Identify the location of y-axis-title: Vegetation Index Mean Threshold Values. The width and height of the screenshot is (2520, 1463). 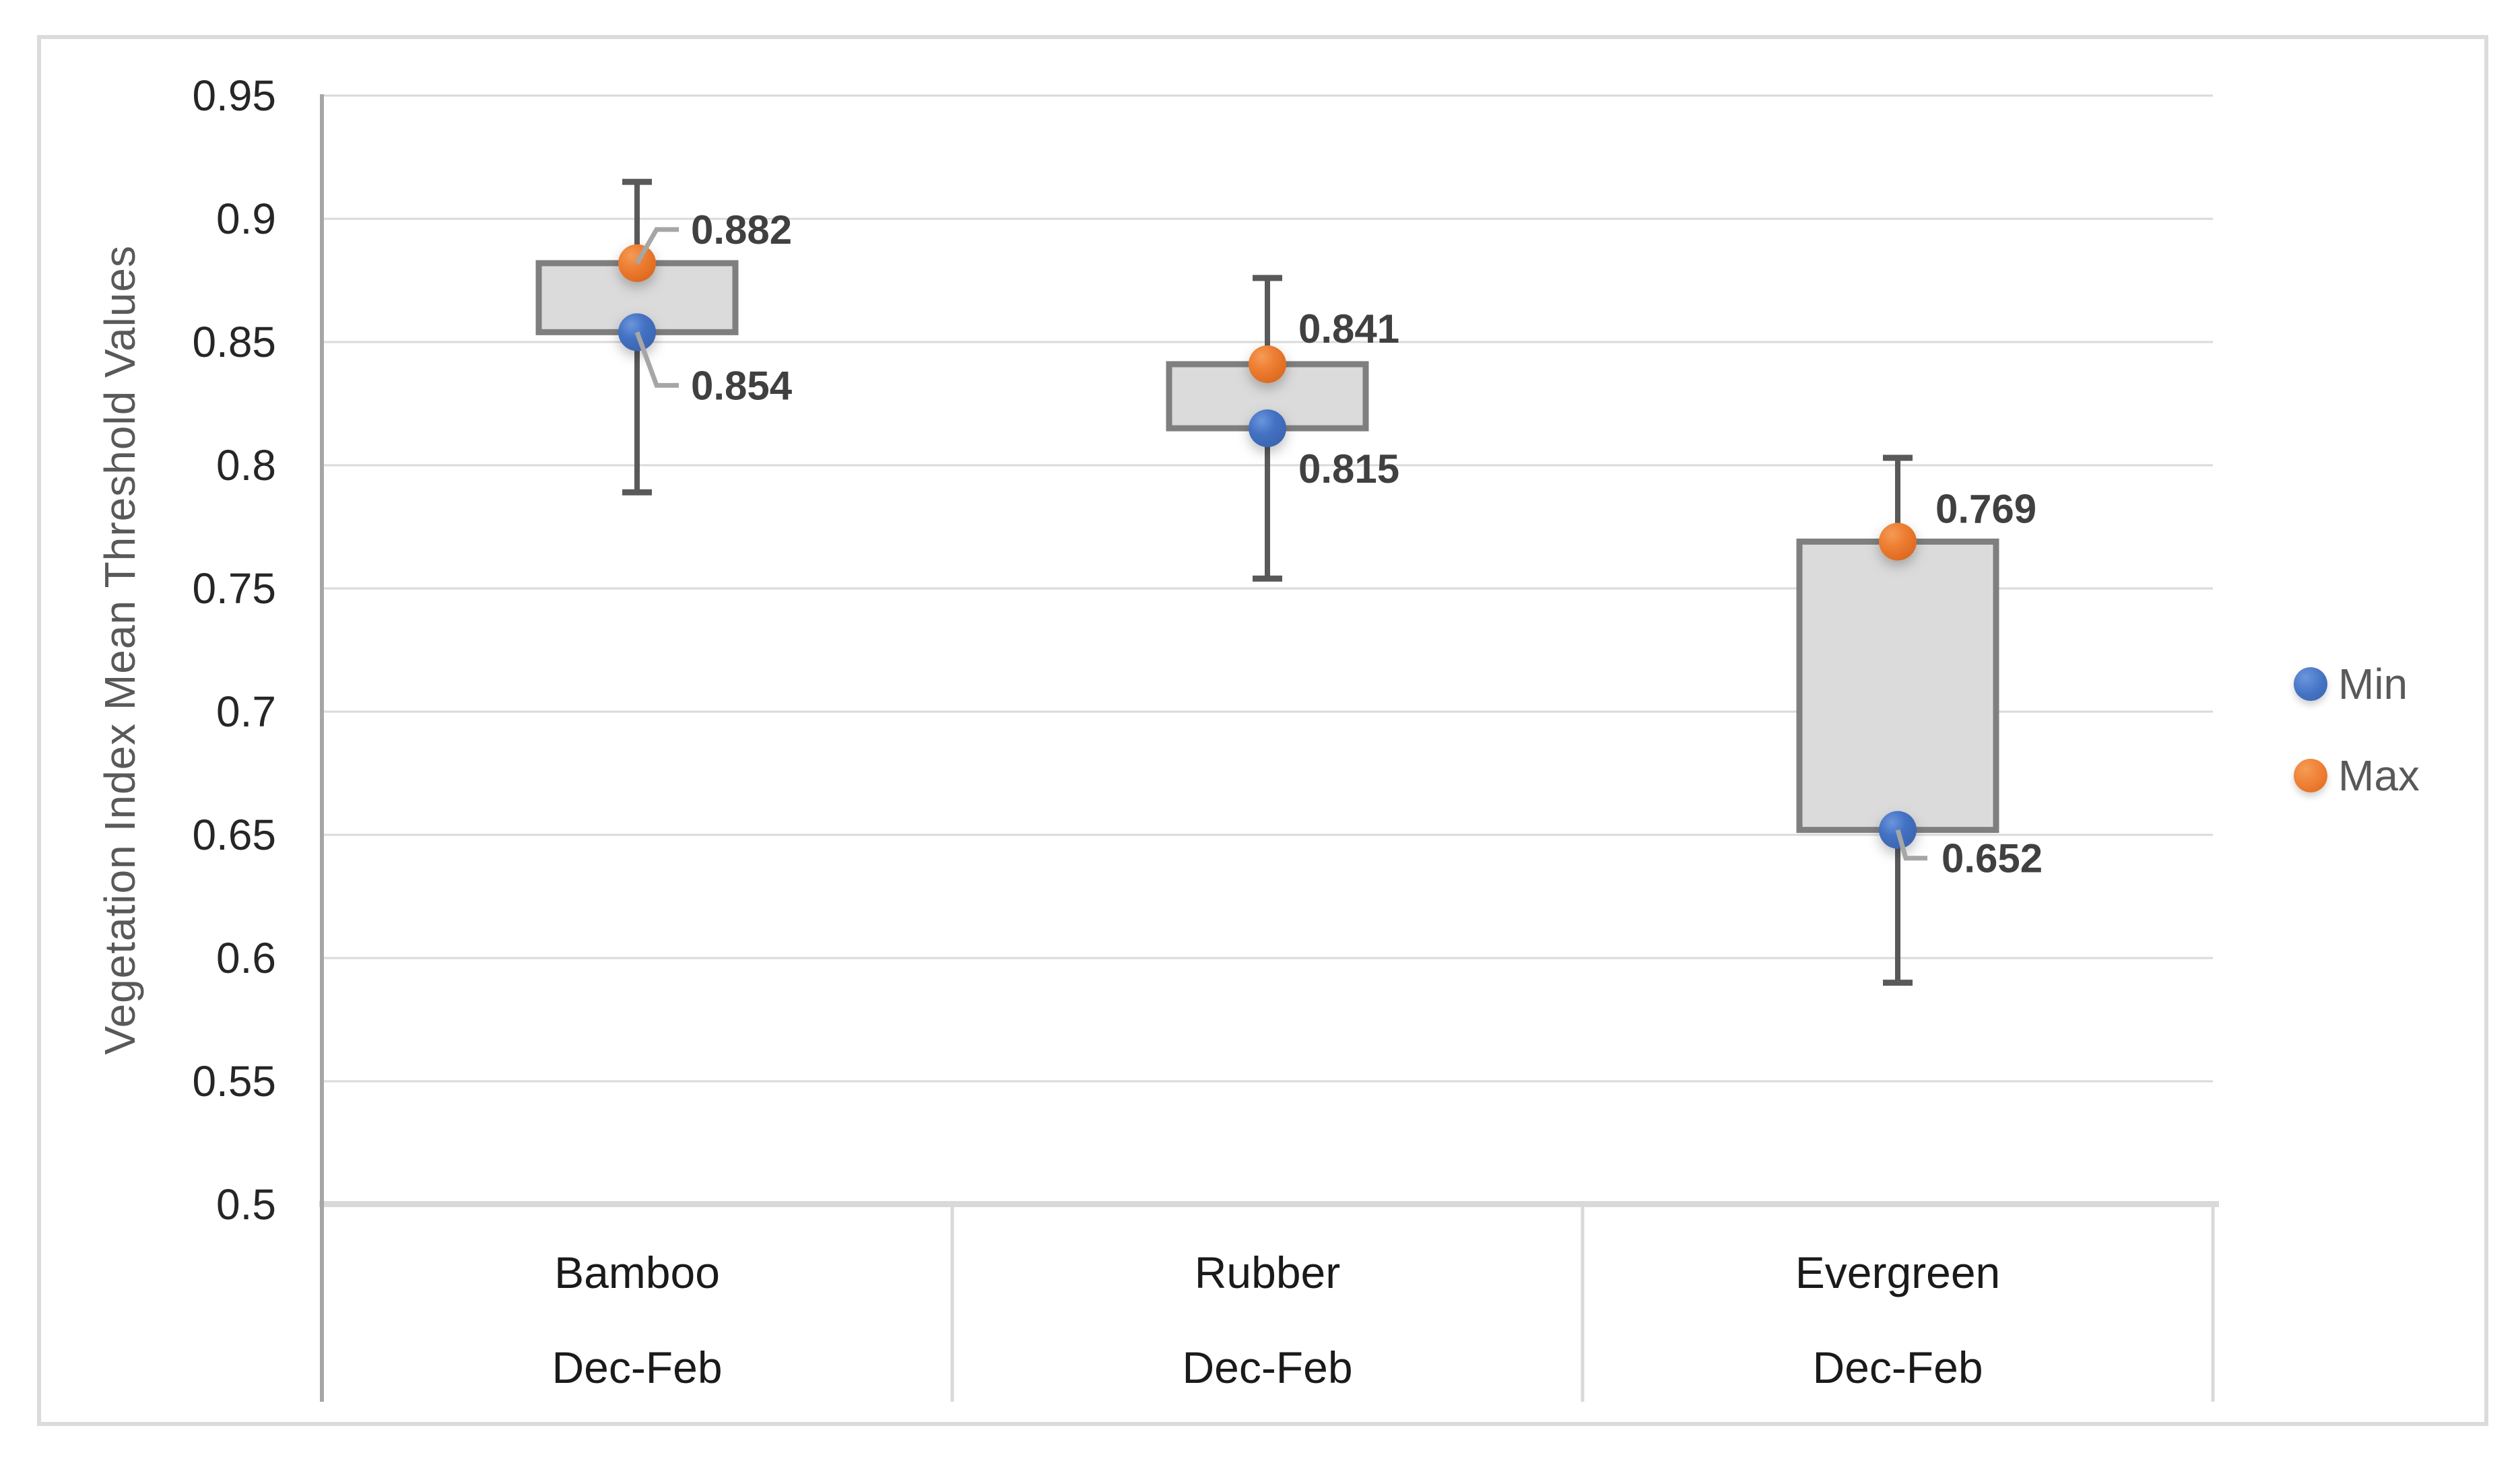
(120, 650).